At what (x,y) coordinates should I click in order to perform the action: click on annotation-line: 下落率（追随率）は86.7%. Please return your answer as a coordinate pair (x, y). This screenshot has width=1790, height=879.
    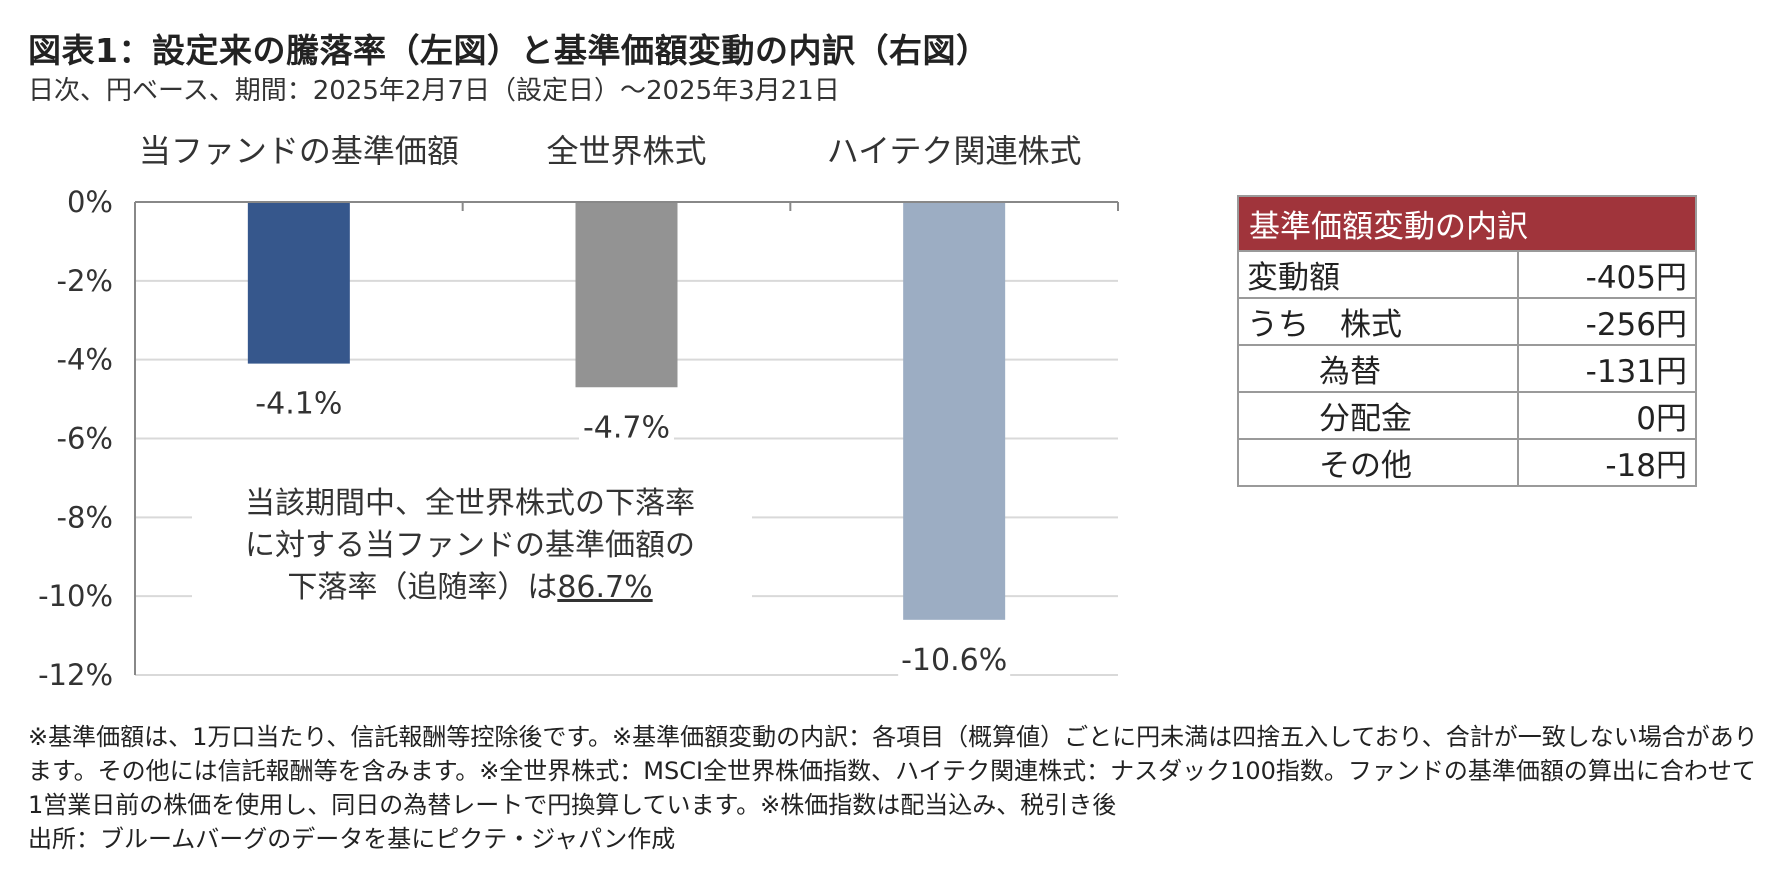
    Looking at the image, I should click on (469, 587).